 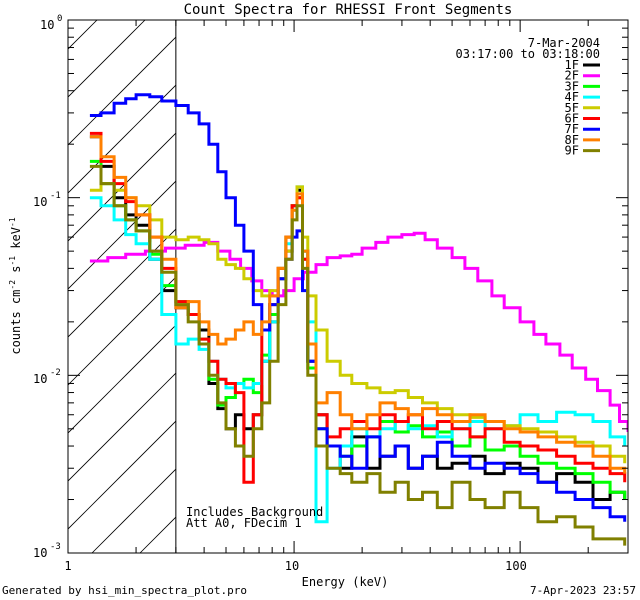 What do you see at coordinates (244, 523) in the screenshot?
I see `annotation-attenuator: Att A0, FDecim 1` at bounding box center [244, 523].